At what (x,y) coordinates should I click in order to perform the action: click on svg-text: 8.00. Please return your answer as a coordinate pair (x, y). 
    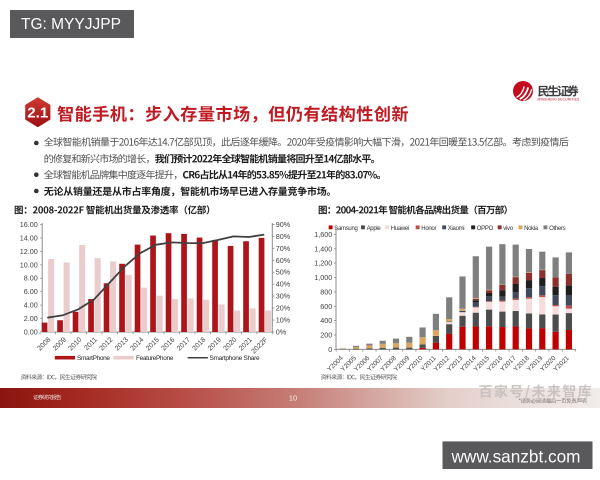
    Looking at the image, I should click on (31, 278).